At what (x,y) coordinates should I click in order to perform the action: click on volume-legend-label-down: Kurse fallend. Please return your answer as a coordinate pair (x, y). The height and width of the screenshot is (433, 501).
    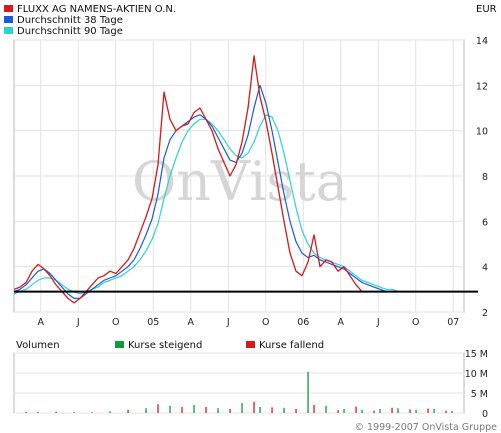
    Looking at the image, I should click on (291, 345).